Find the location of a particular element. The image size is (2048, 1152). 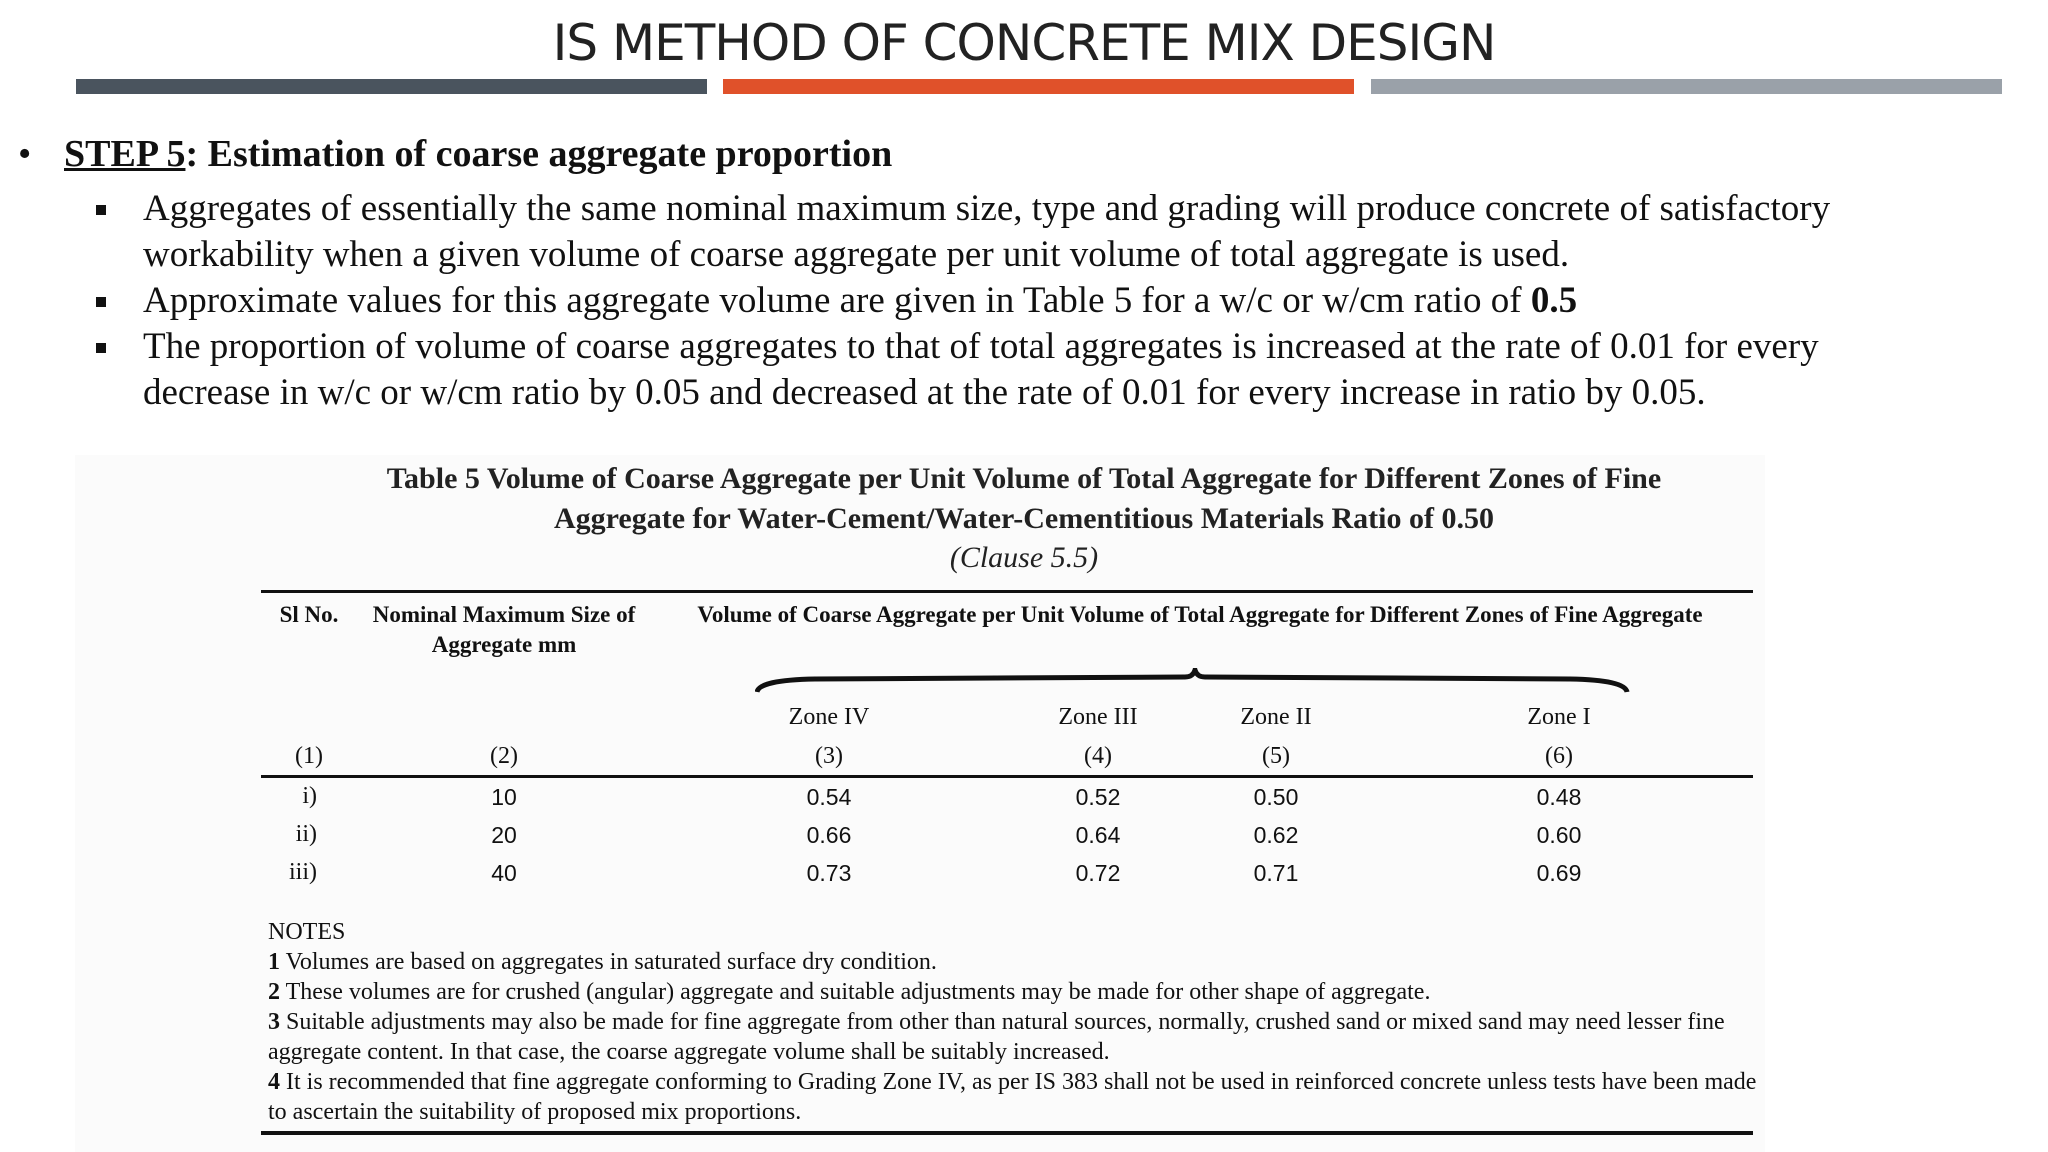

column-header: Sl No. is located at coordinates (309, 614).